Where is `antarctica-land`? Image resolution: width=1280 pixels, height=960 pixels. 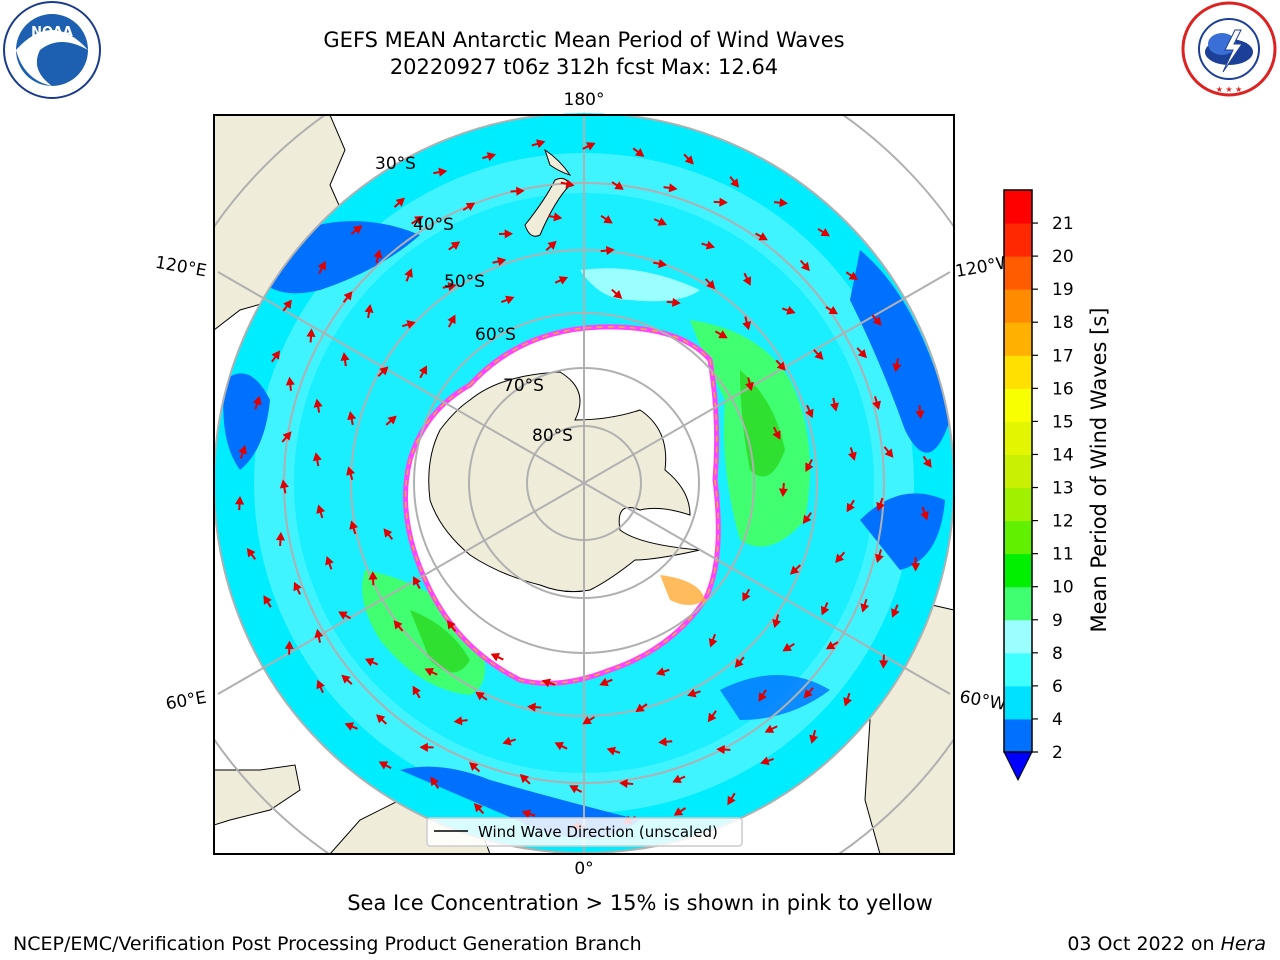 antarctica-land is located at coordinates (564, 482).